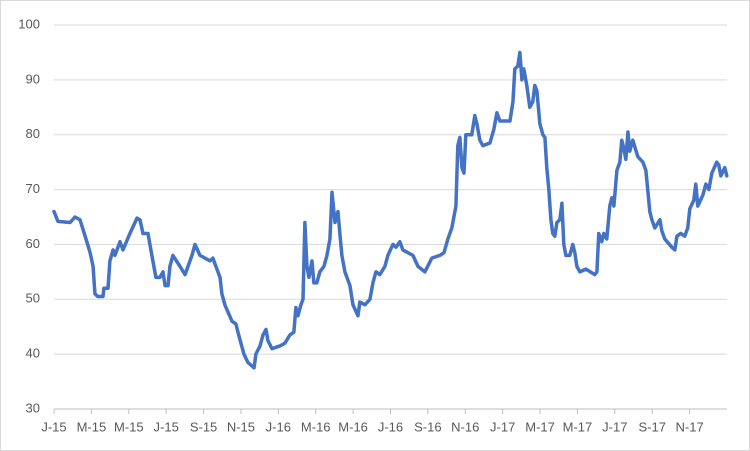 This screenshot has height=451, width=750. Describe the element at coordinates (203, 426) in the screenshot. I see `x-tick-label: S-15` at that location.